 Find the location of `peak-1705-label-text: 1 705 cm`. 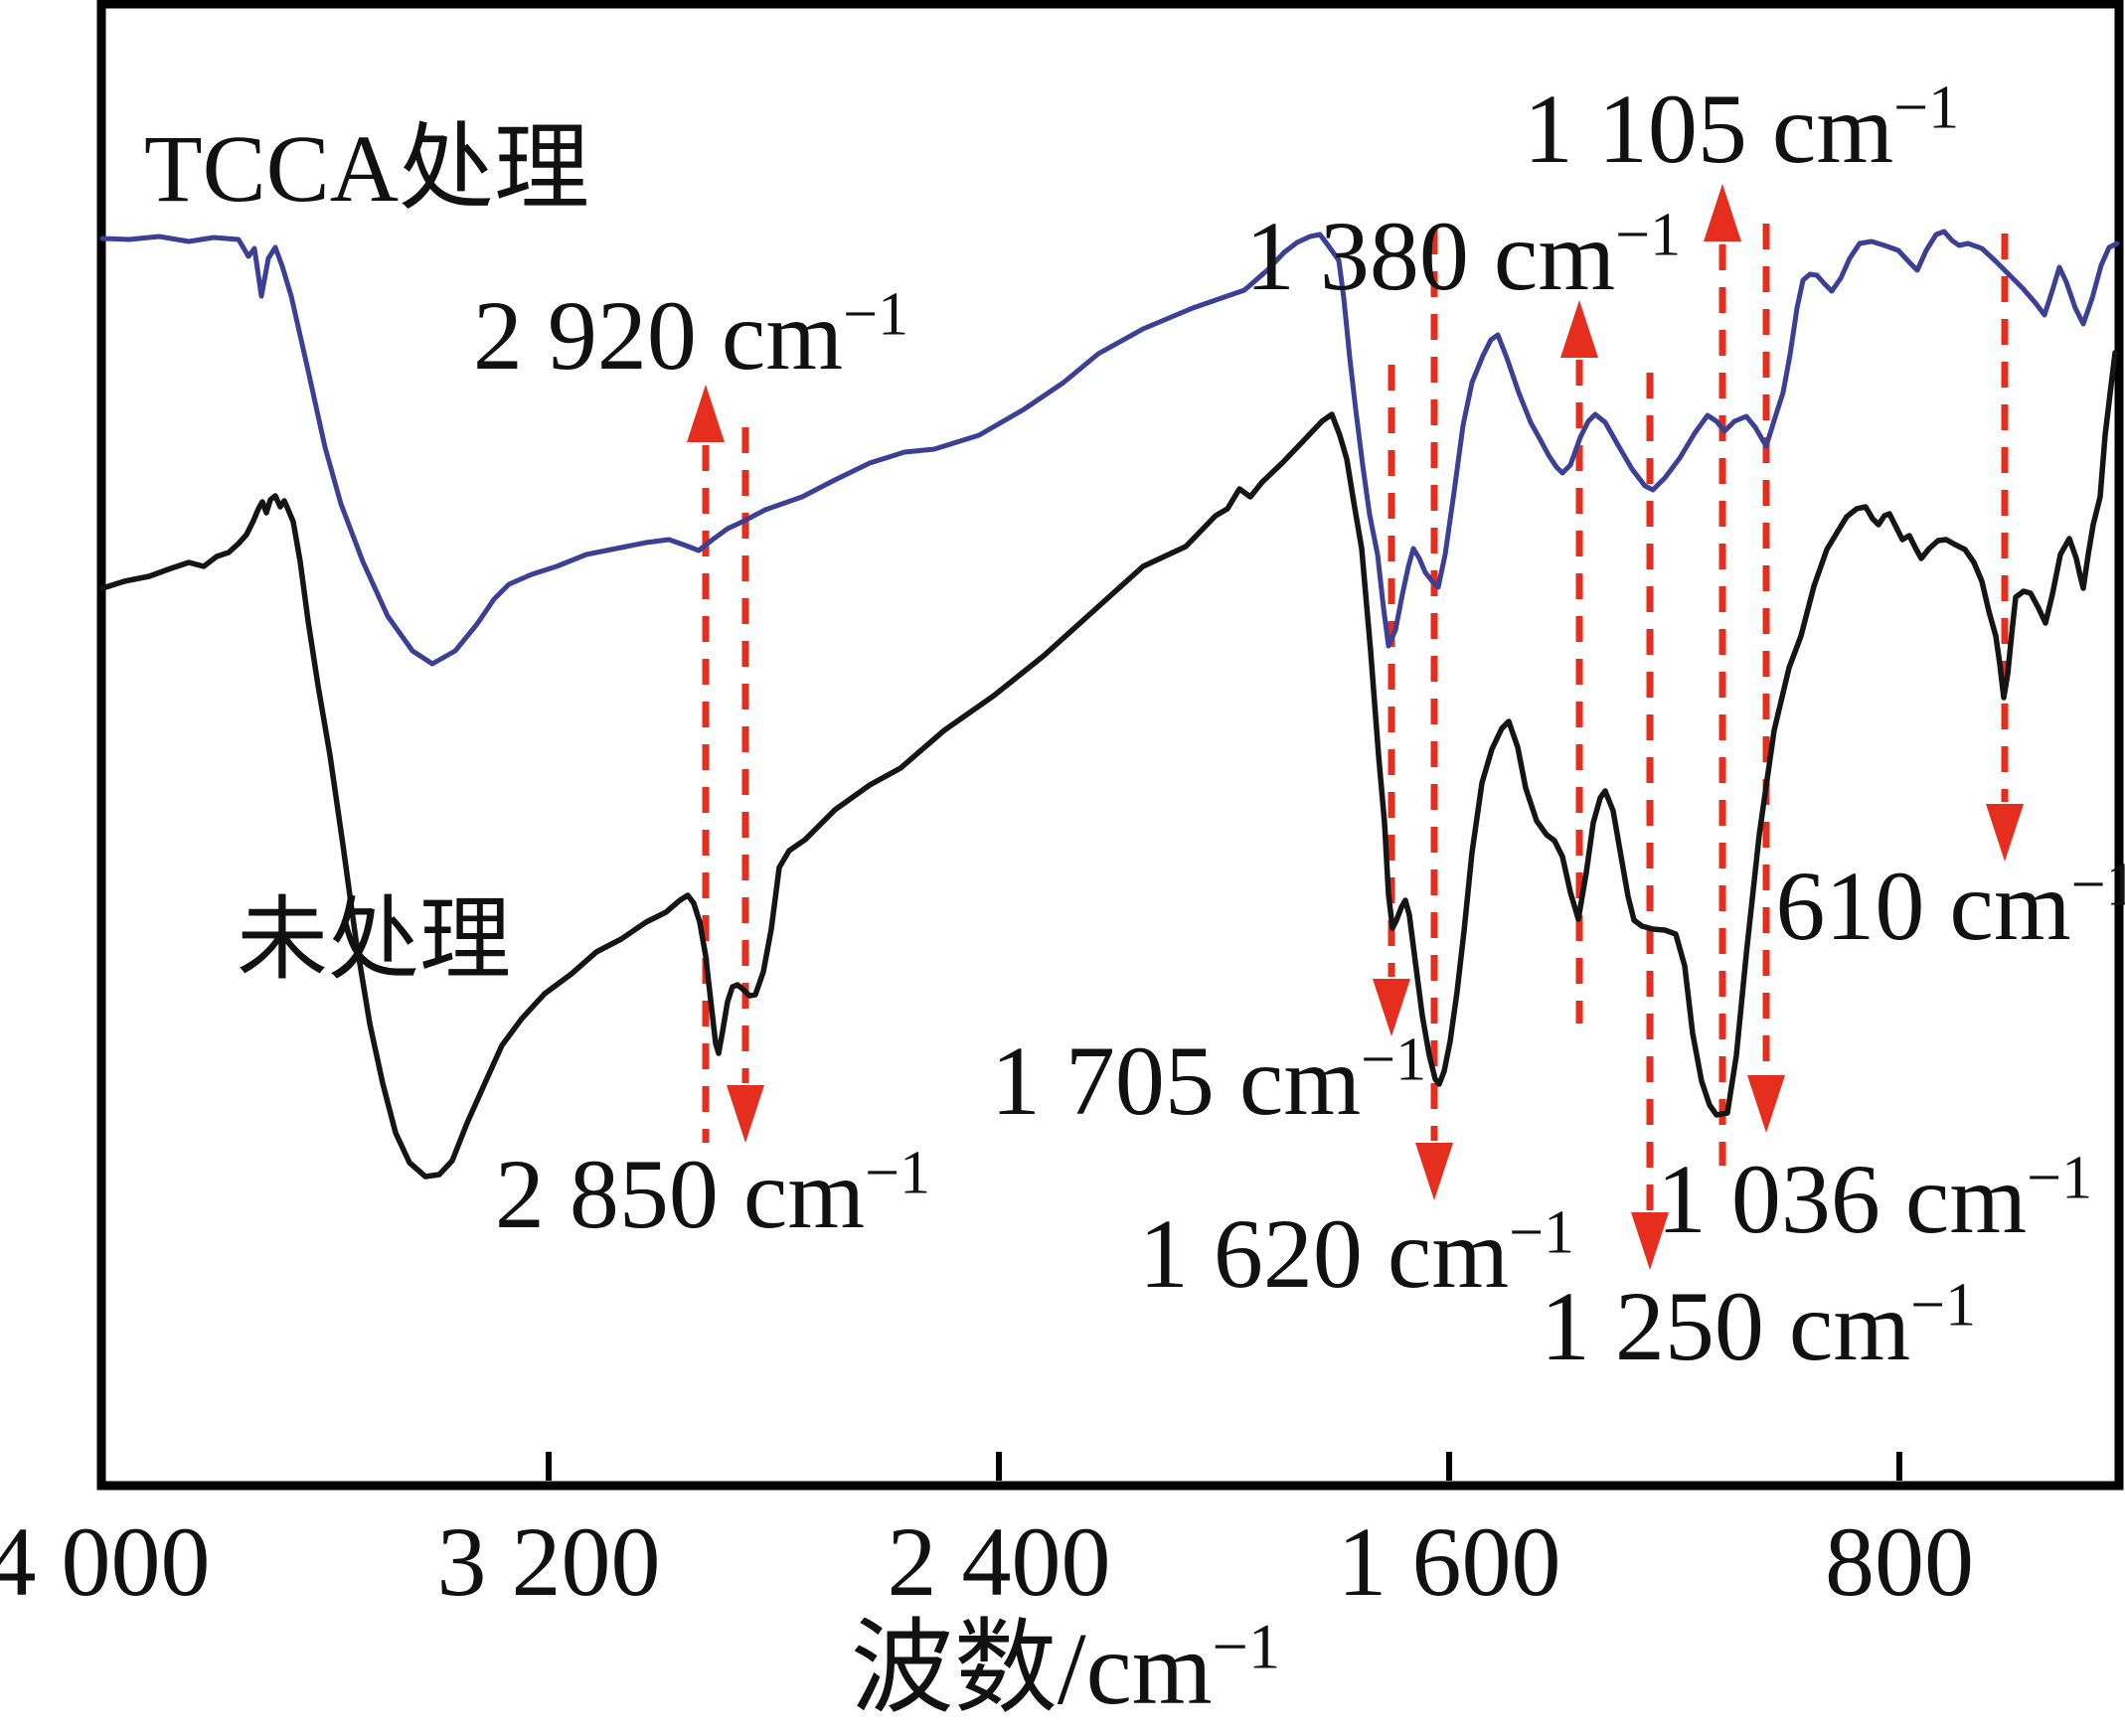

peak-1705-label-text: 1 705 cm is located at coordinates (1176, 1081).